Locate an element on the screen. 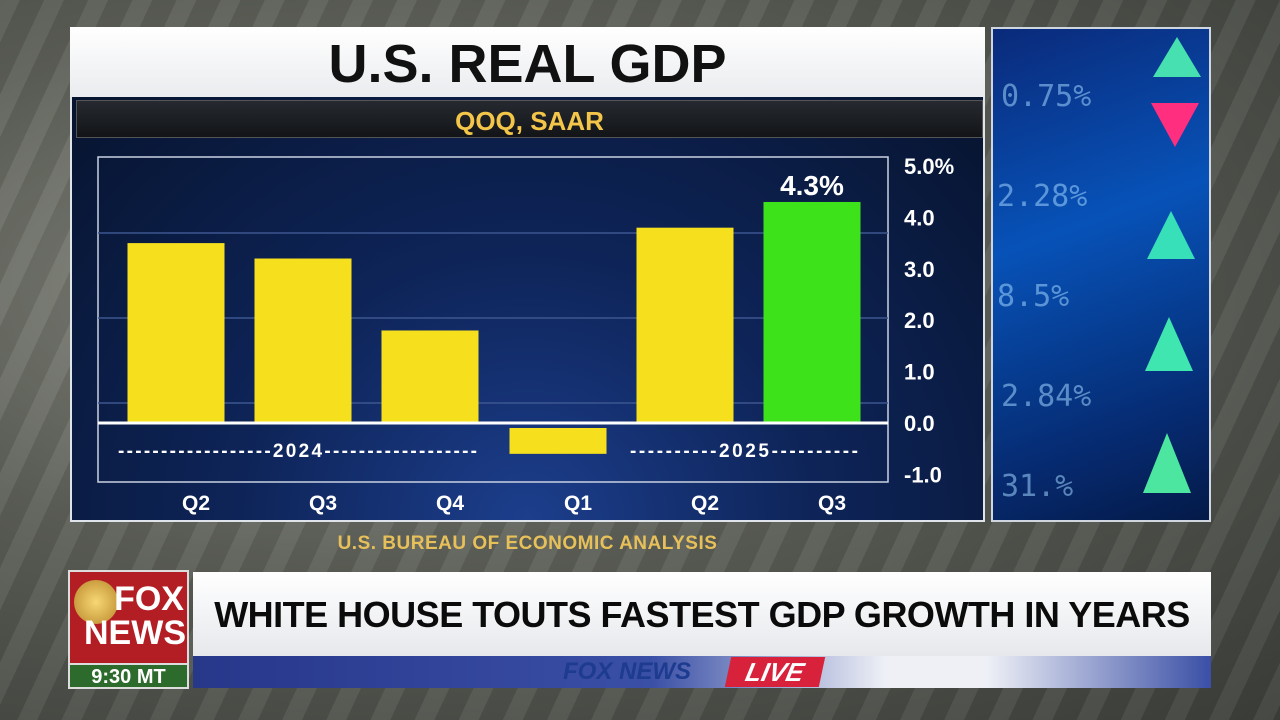  subtitle-bar: QOQ, SAAR is located at coordinates (529, 119).